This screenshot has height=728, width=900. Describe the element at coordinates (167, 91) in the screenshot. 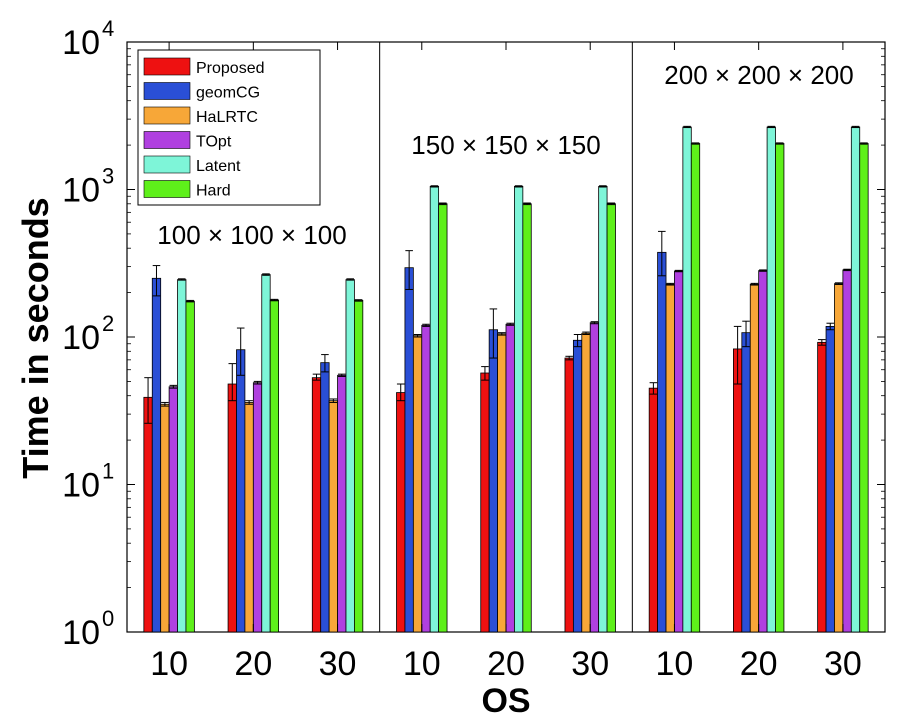

I see `legend-swatch-geomcg` at that location.